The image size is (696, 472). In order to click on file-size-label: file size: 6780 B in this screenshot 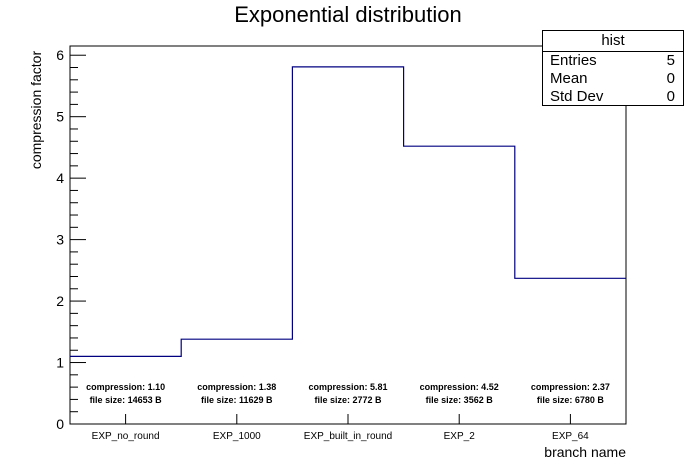, I will do `click(571, 400)`.